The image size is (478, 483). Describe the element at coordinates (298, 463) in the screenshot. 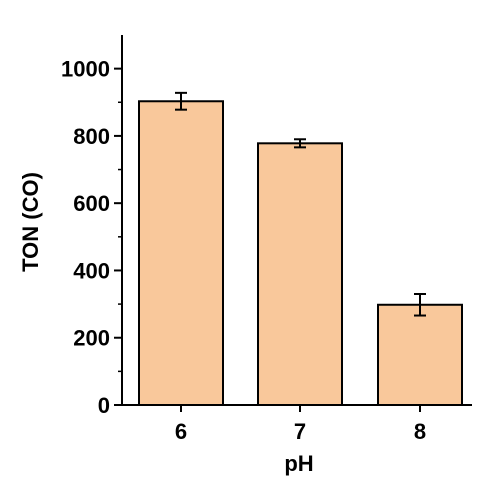

I see `x-axis-title: pH` at that location.